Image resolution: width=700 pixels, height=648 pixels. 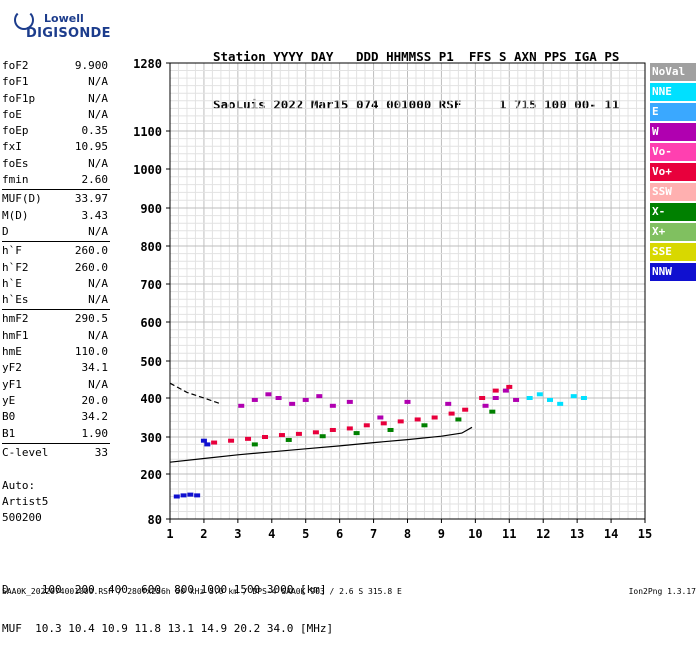 What do you see at coordinates (91, 267) in the screenshot?
I see `param-value: 260.0` at bounding box center [91, 267].